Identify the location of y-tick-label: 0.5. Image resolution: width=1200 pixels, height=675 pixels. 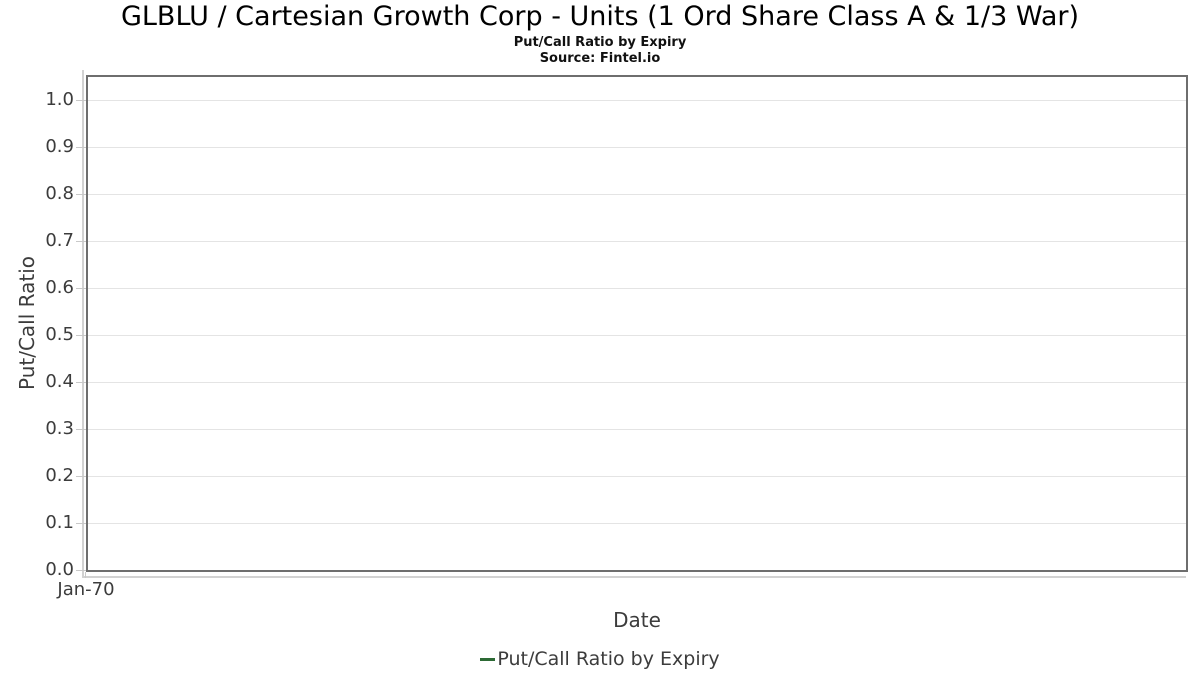
(59, 335).